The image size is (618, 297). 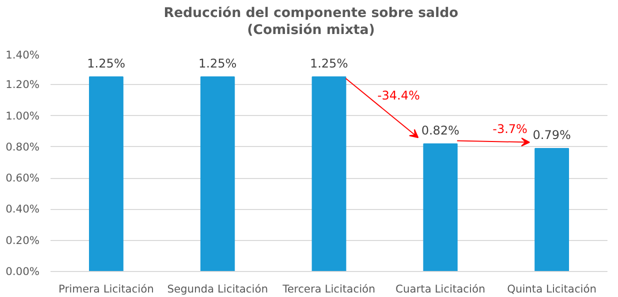 I want to click on data-label: 0.79%, so click(x=551, y=135).